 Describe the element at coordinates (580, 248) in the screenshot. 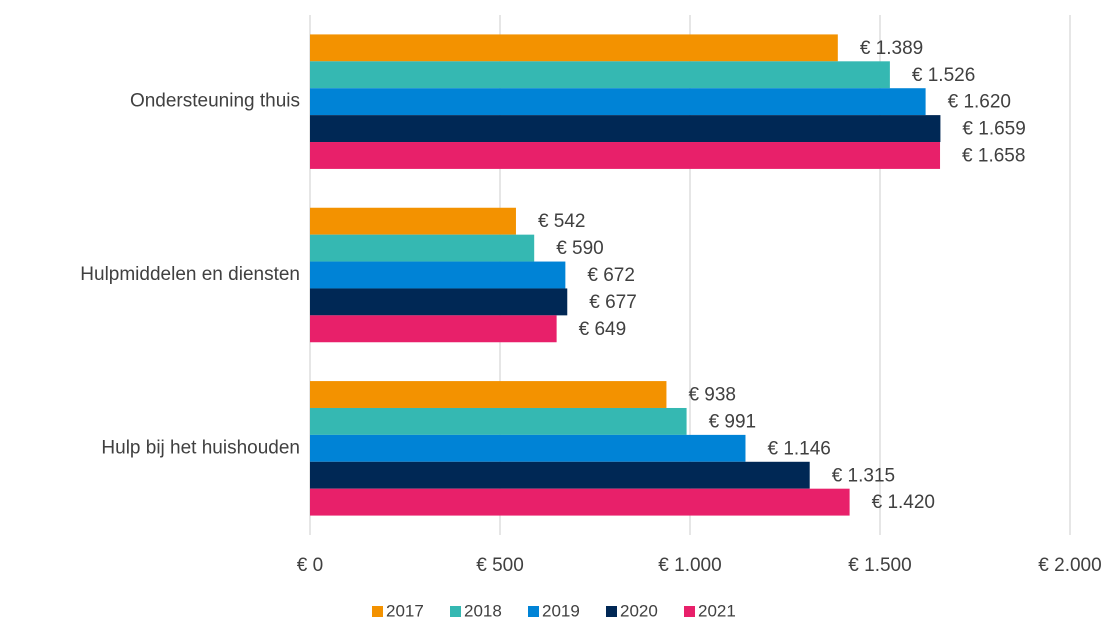

I see `value-label: € 590` at that location.